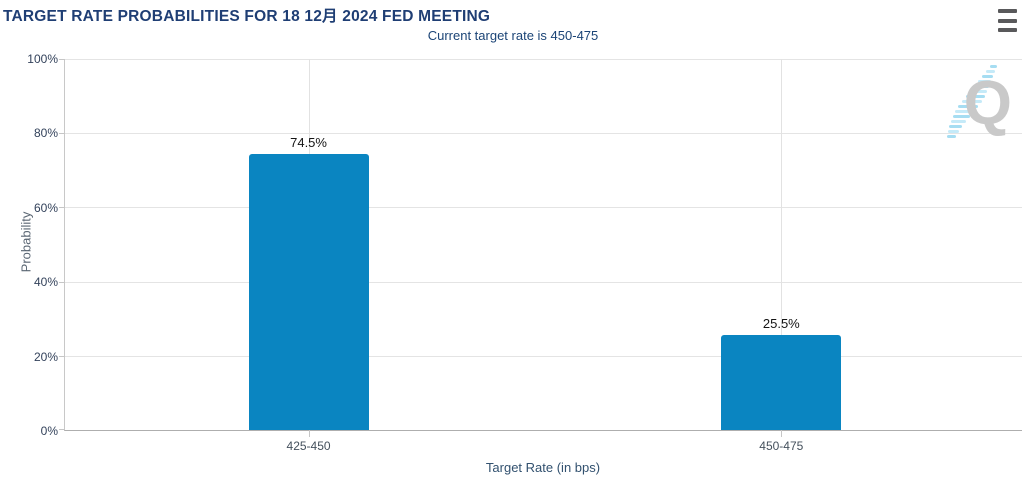 This screenshot has width=1026, height=484. What do you see at coordinates (42, 59) in the screenshot?
I see `y-tick-label-100: 100%` at bounding box center [42, 59].